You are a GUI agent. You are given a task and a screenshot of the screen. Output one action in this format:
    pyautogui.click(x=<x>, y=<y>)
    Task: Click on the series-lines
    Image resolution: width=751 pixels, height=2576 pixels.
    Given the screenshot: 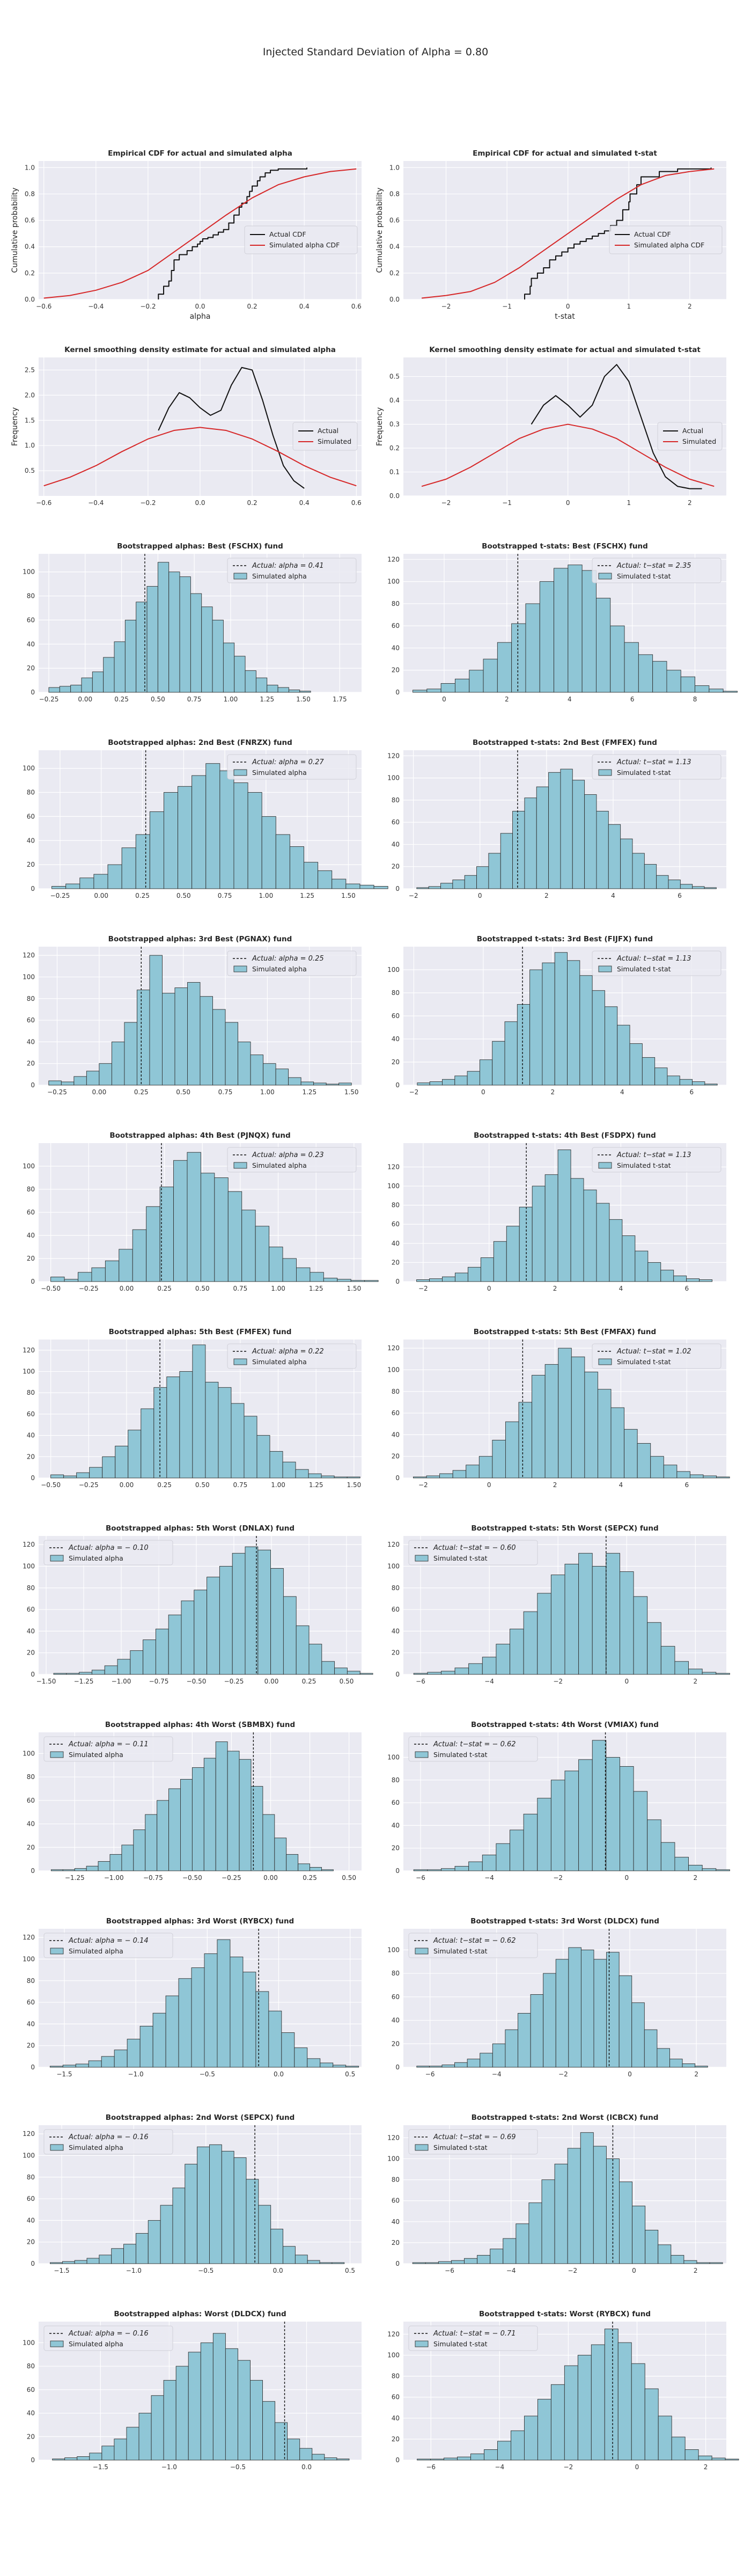 What is the action you would take?
    pyautogui.click(x=568, y=233)
    